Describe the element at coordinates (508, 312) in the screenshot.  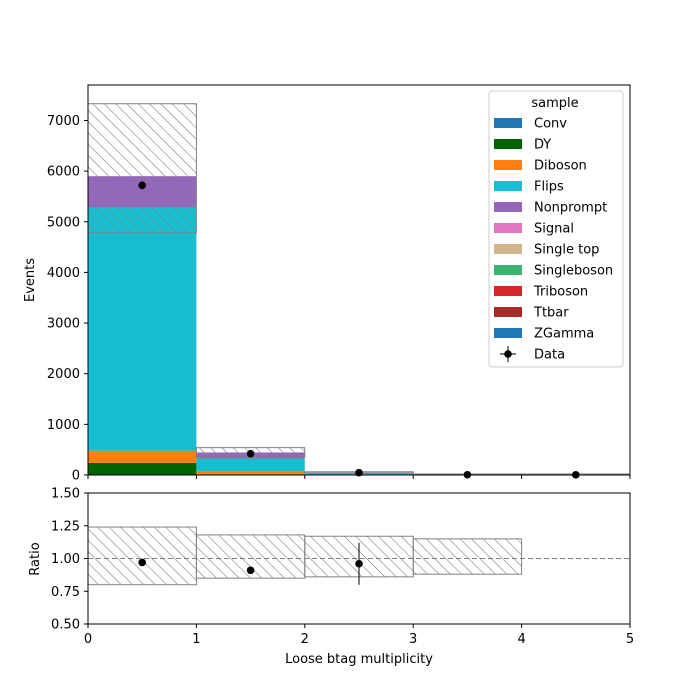
I see `legend-swatch-ttbar` at that location.